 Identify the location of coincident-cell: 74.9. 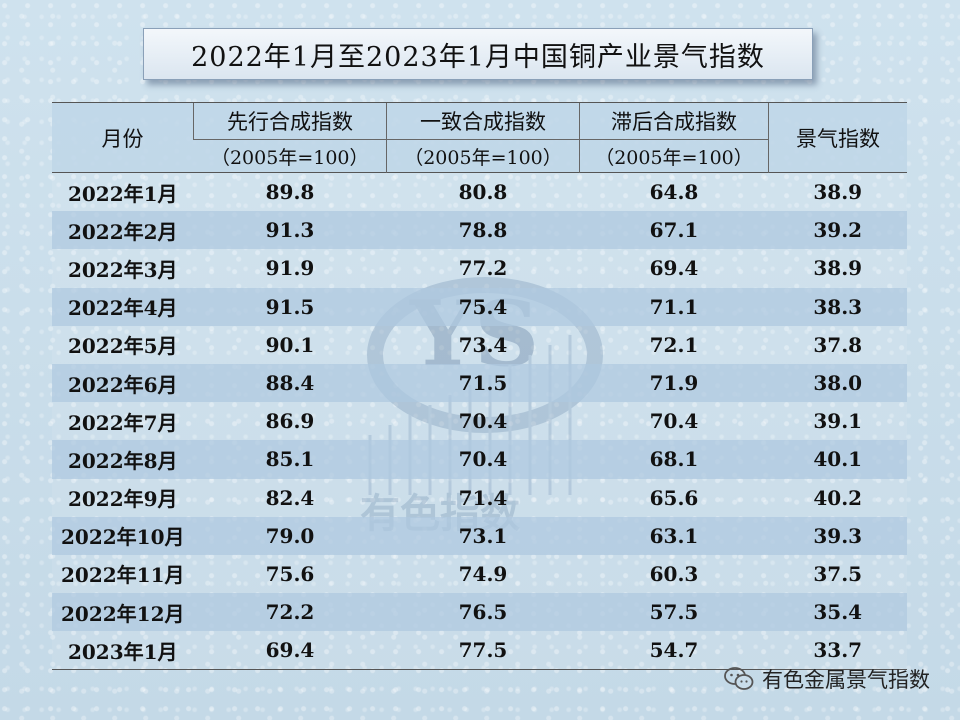
(483, 574).